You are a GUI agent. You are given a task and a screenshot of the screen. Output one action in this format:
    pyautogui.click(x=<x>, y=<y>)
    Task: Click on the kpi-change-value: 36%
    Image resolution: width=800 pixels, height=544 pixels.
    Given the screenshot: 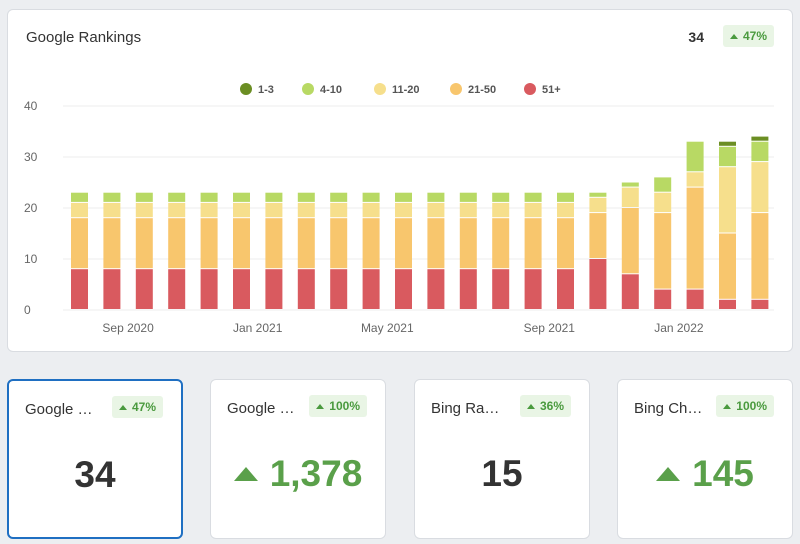 What is the action you would take?
    pyautogui.click(x=551, y=406)
    